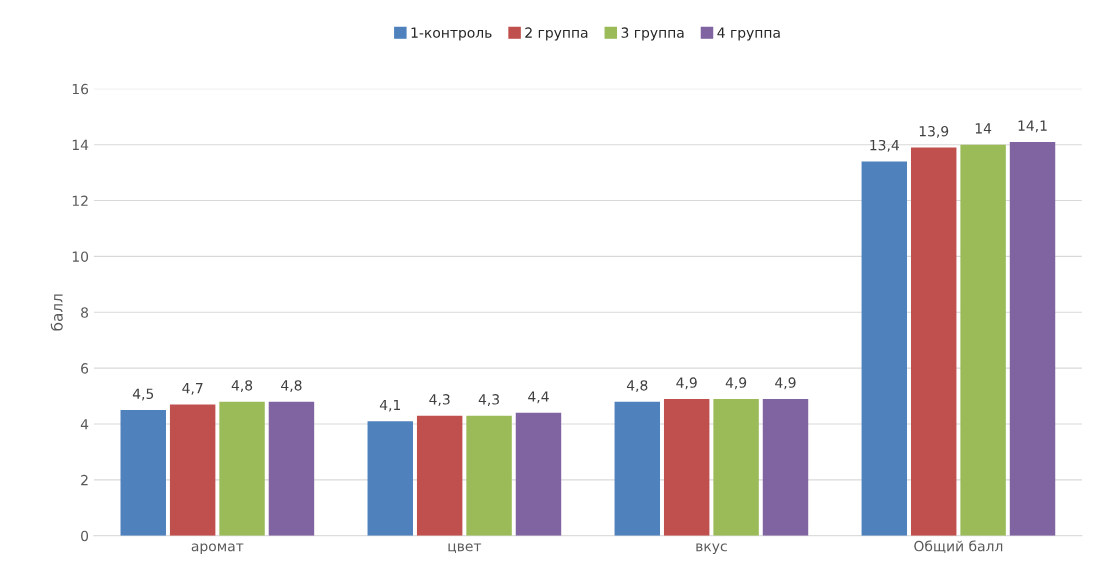  Describe the element at coordinates (217, 549) in the screenshot. I see `x-tick-label: аромат` at that location.